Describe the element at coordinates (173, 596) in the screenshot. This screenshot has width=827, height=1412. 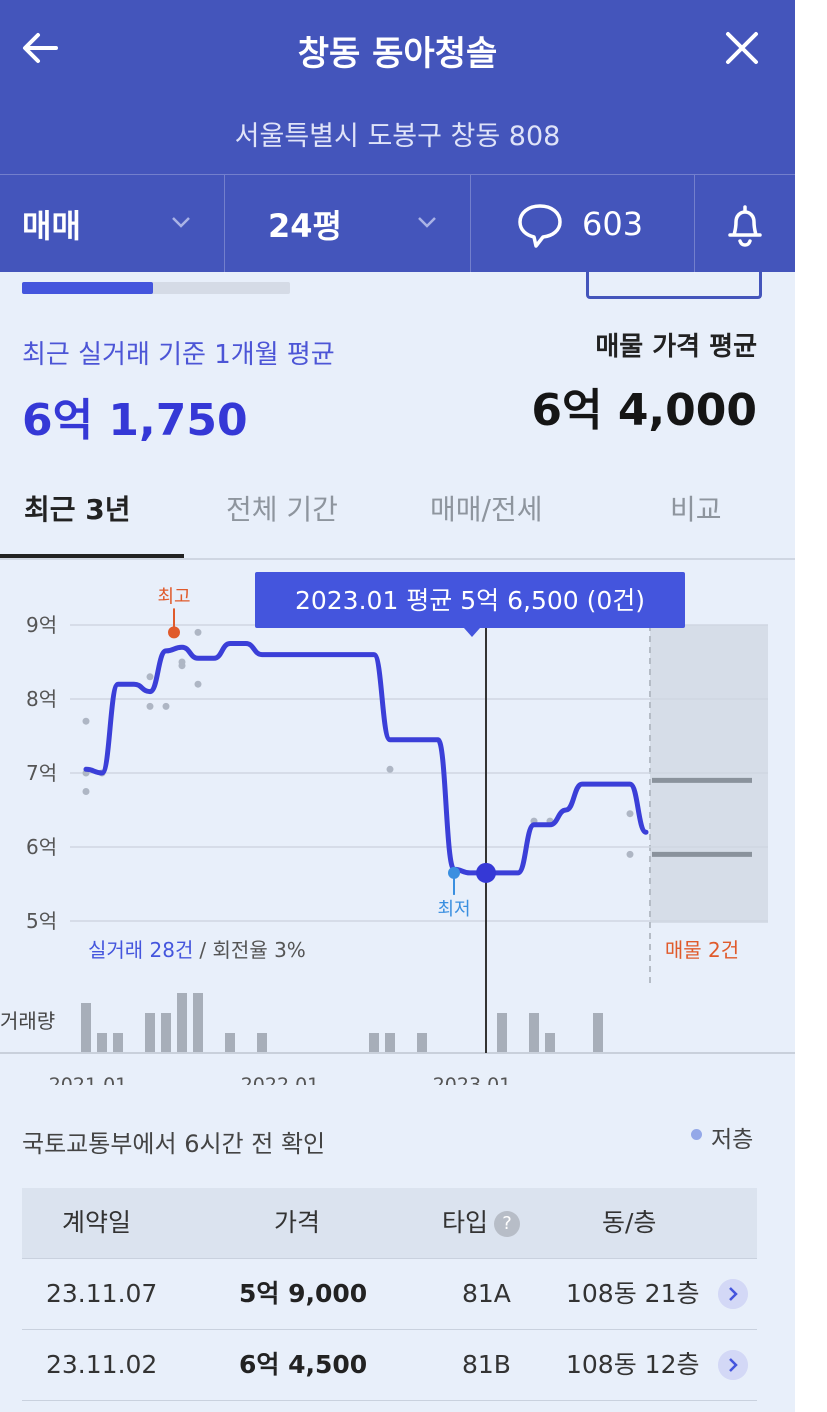
I see `max-label: 최고` at that location.